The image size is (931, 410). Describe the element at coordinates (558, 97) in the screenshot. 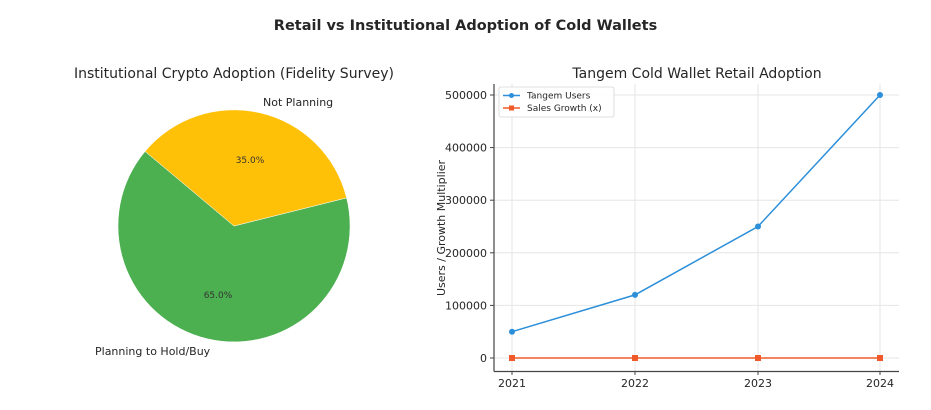

I see `legend-label-tangem-users: Tangem Users` at that location.